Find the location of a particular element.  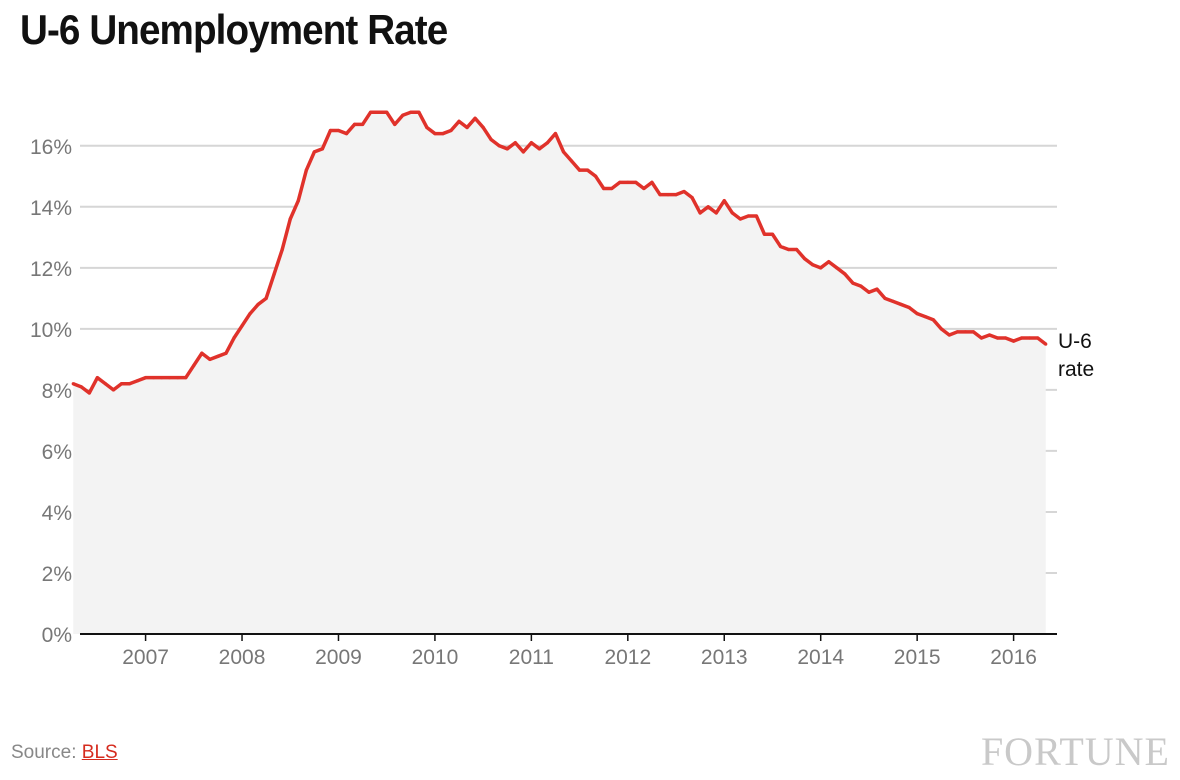

y-tick-label: 0% is located at coordinates (57, 635).